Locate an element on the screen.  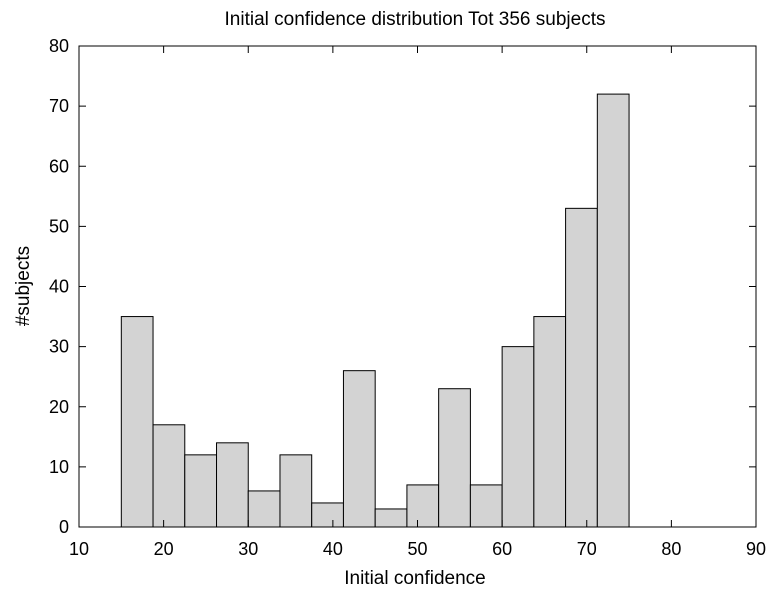
y-tick-label: 80 is located at coordinates (59, 46).